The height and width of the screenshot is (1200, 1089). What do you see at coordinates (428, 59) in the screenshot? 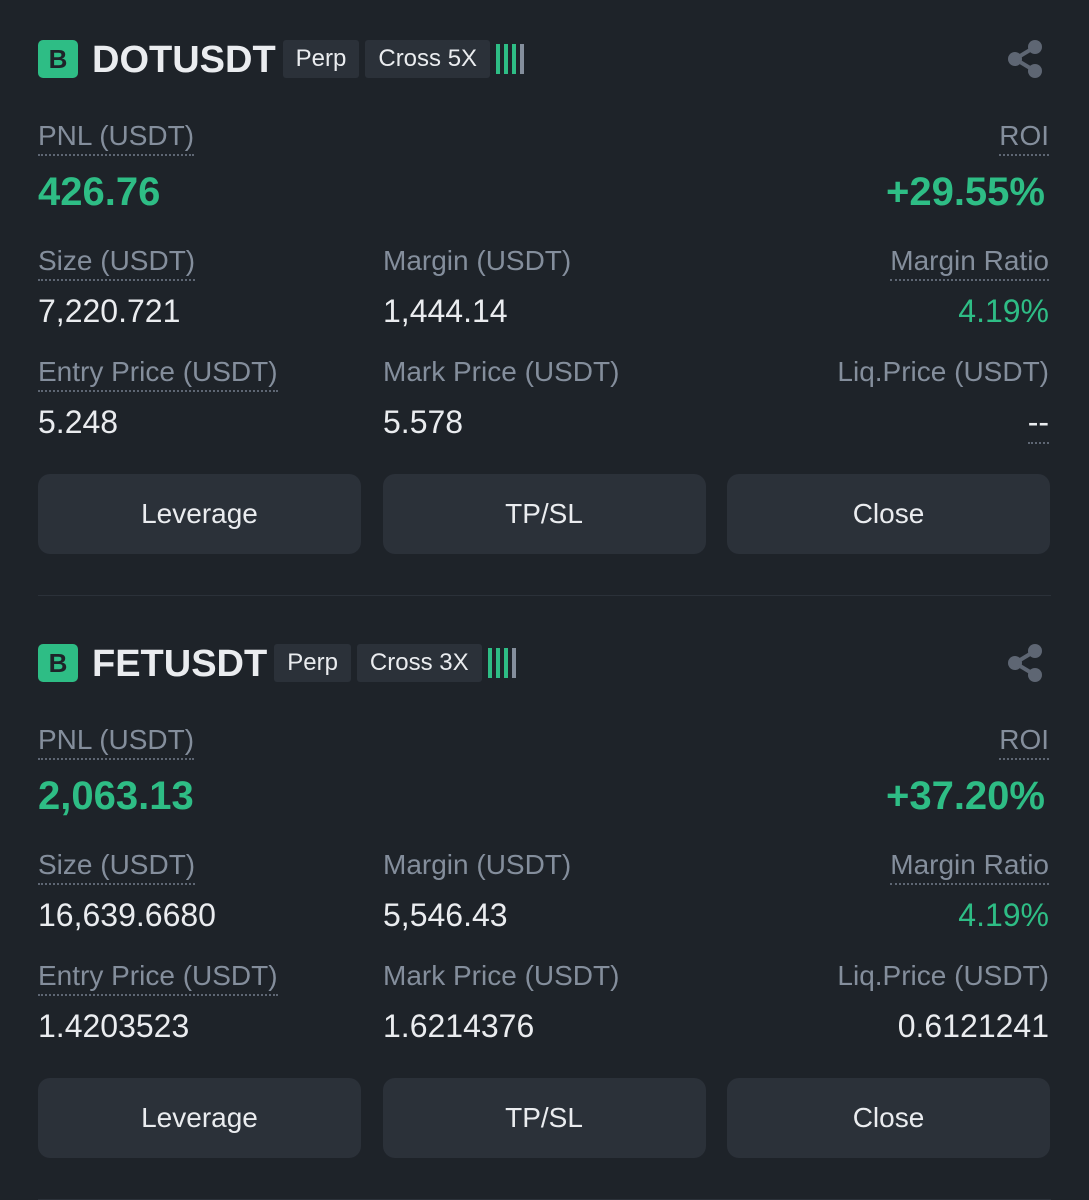
I see `tag: Cross 5X` at bounding box center [428, 59].